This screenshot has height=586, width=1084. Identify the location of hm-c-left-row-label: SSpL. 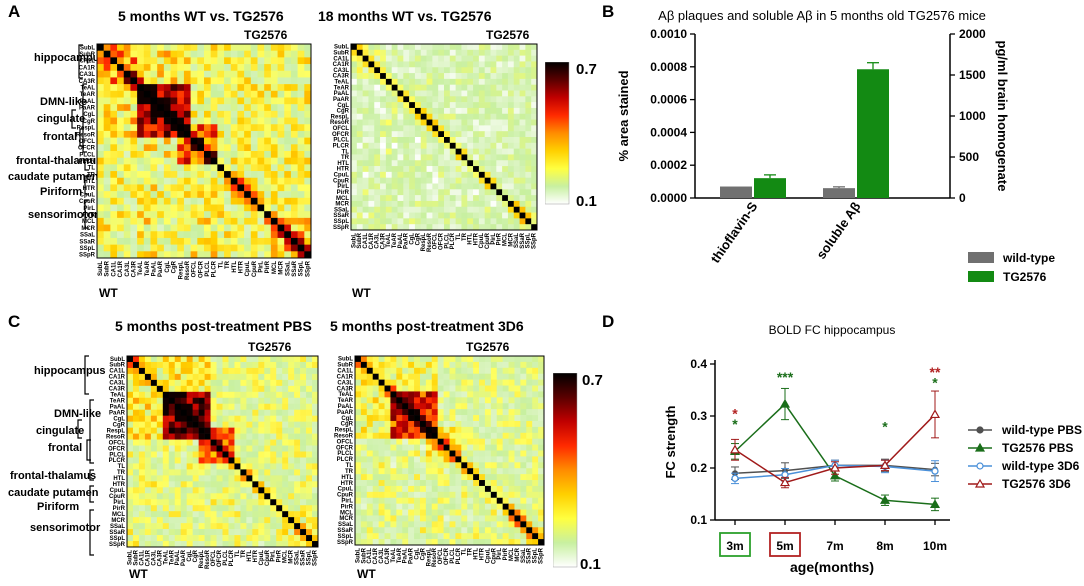
(118, 539).